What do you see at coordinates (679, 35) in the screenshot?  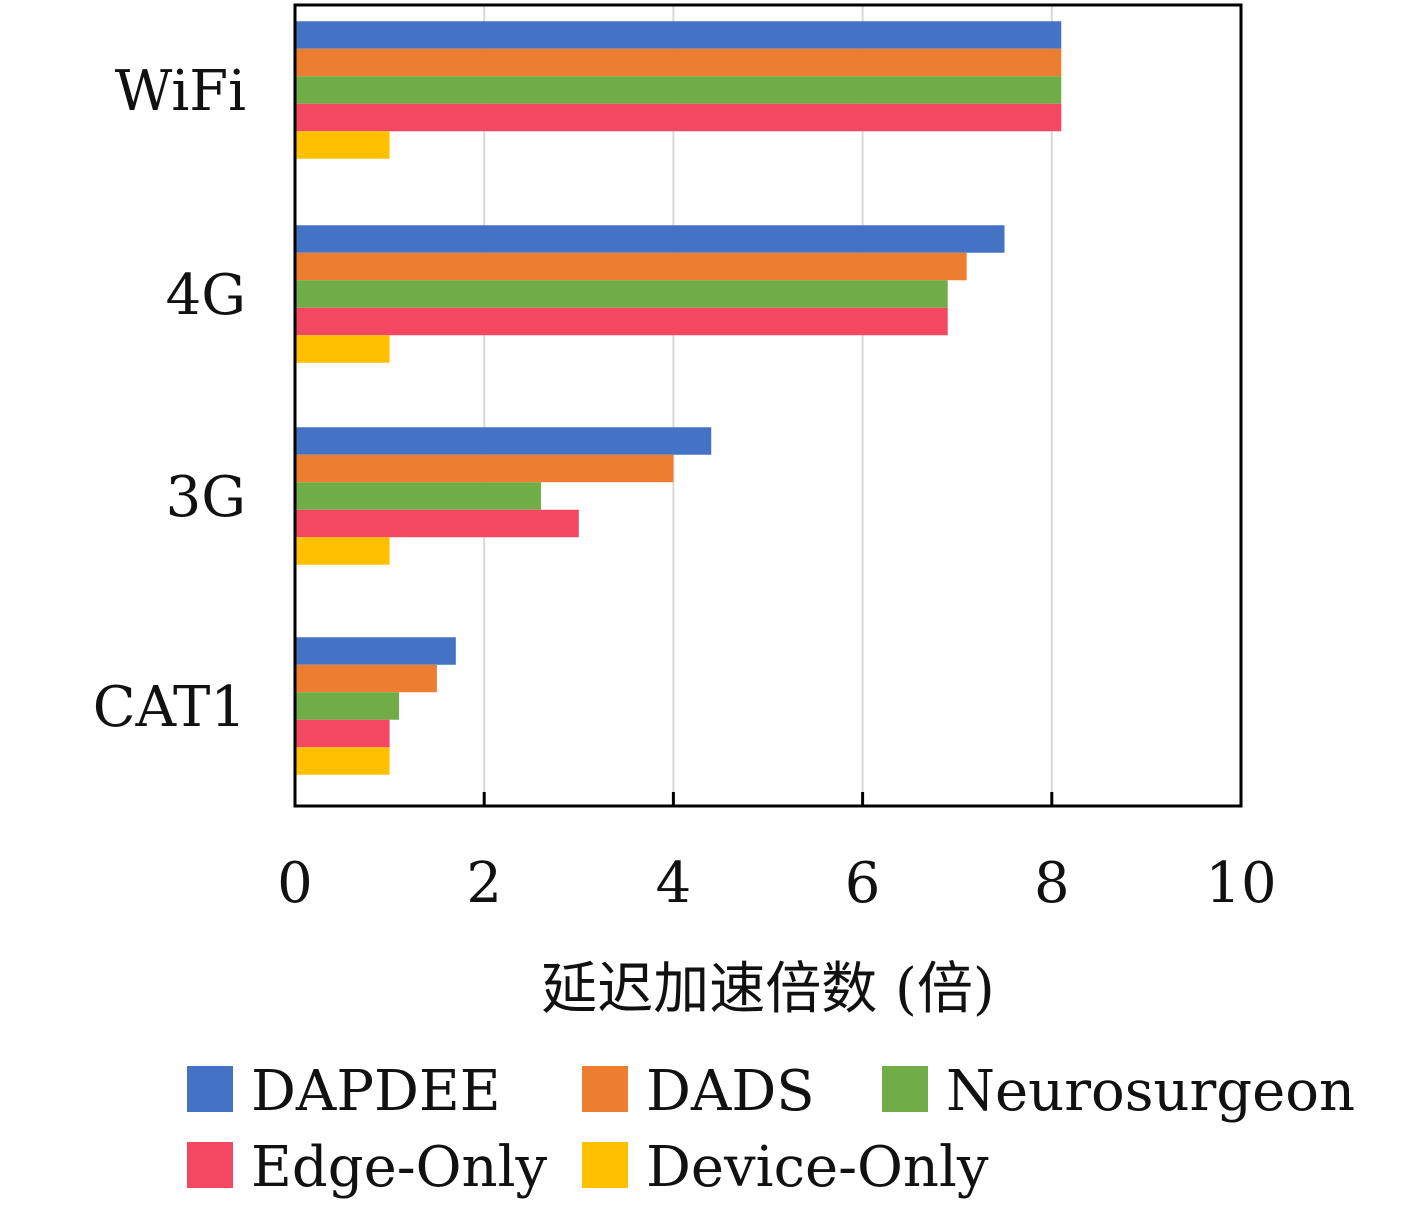 I see `bar-dapdee-wifi` at bounding box center [679, 35].